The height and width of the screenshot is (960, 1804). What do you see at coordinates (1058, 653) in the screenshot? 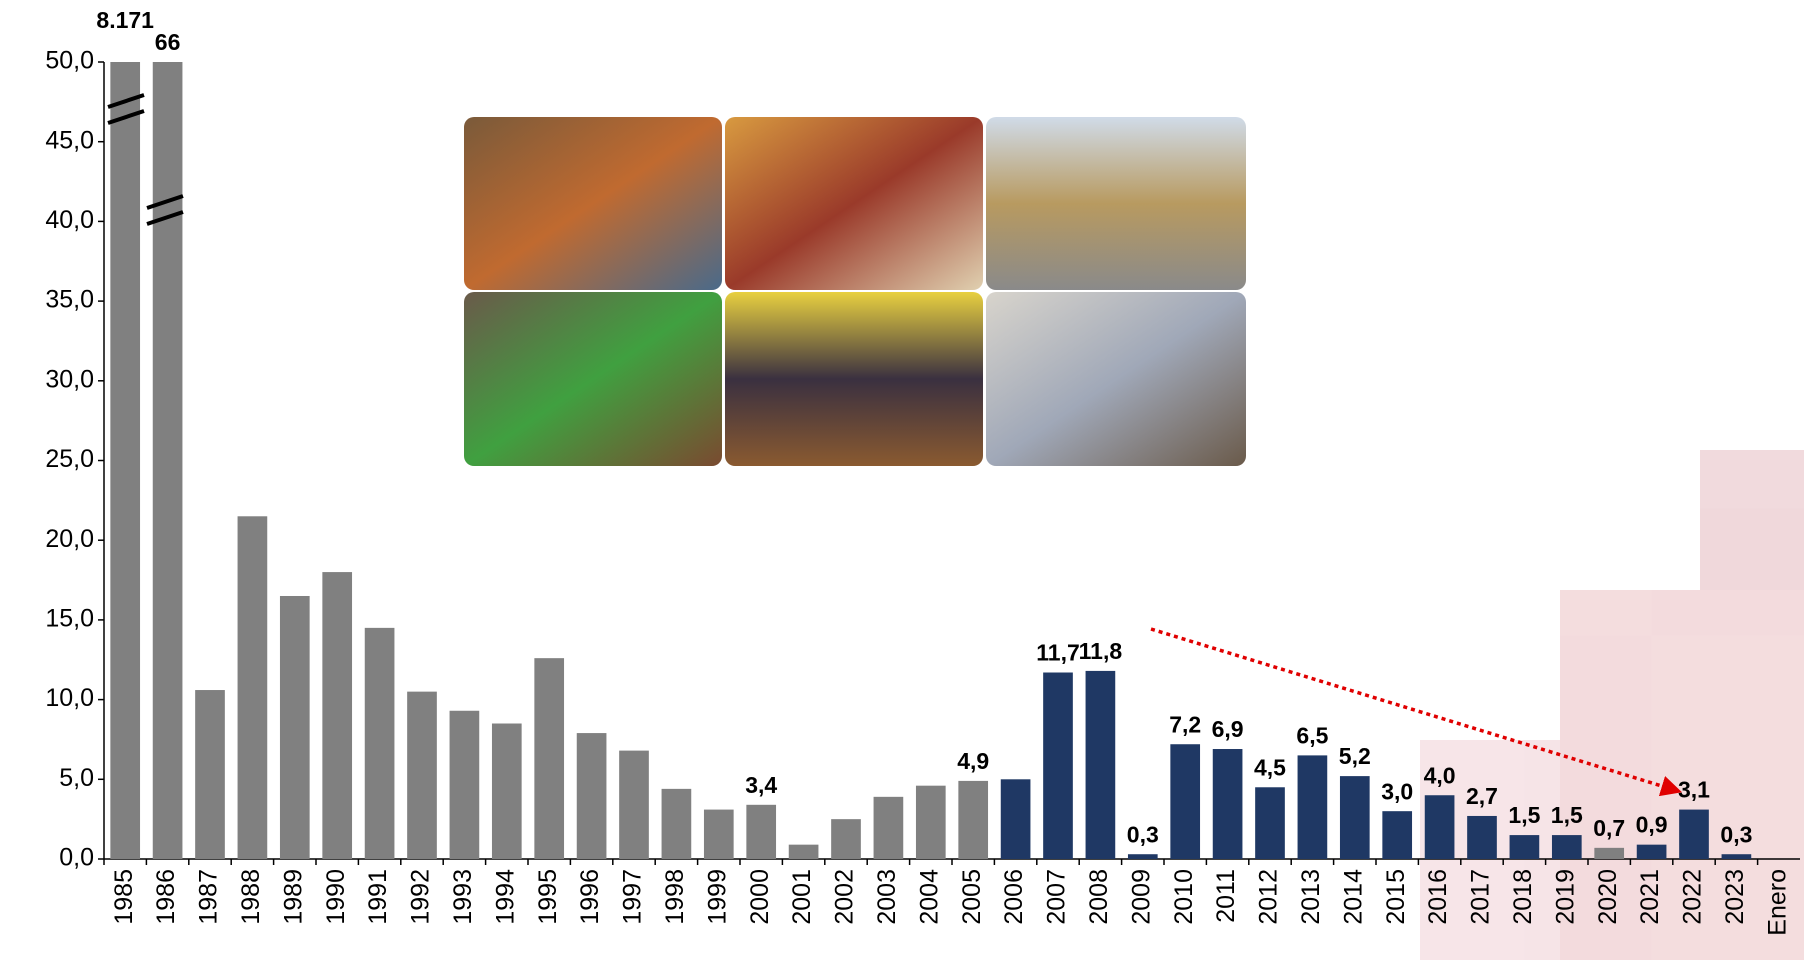
I see `value-label: 11,7` at bounding box center [1058, 653].